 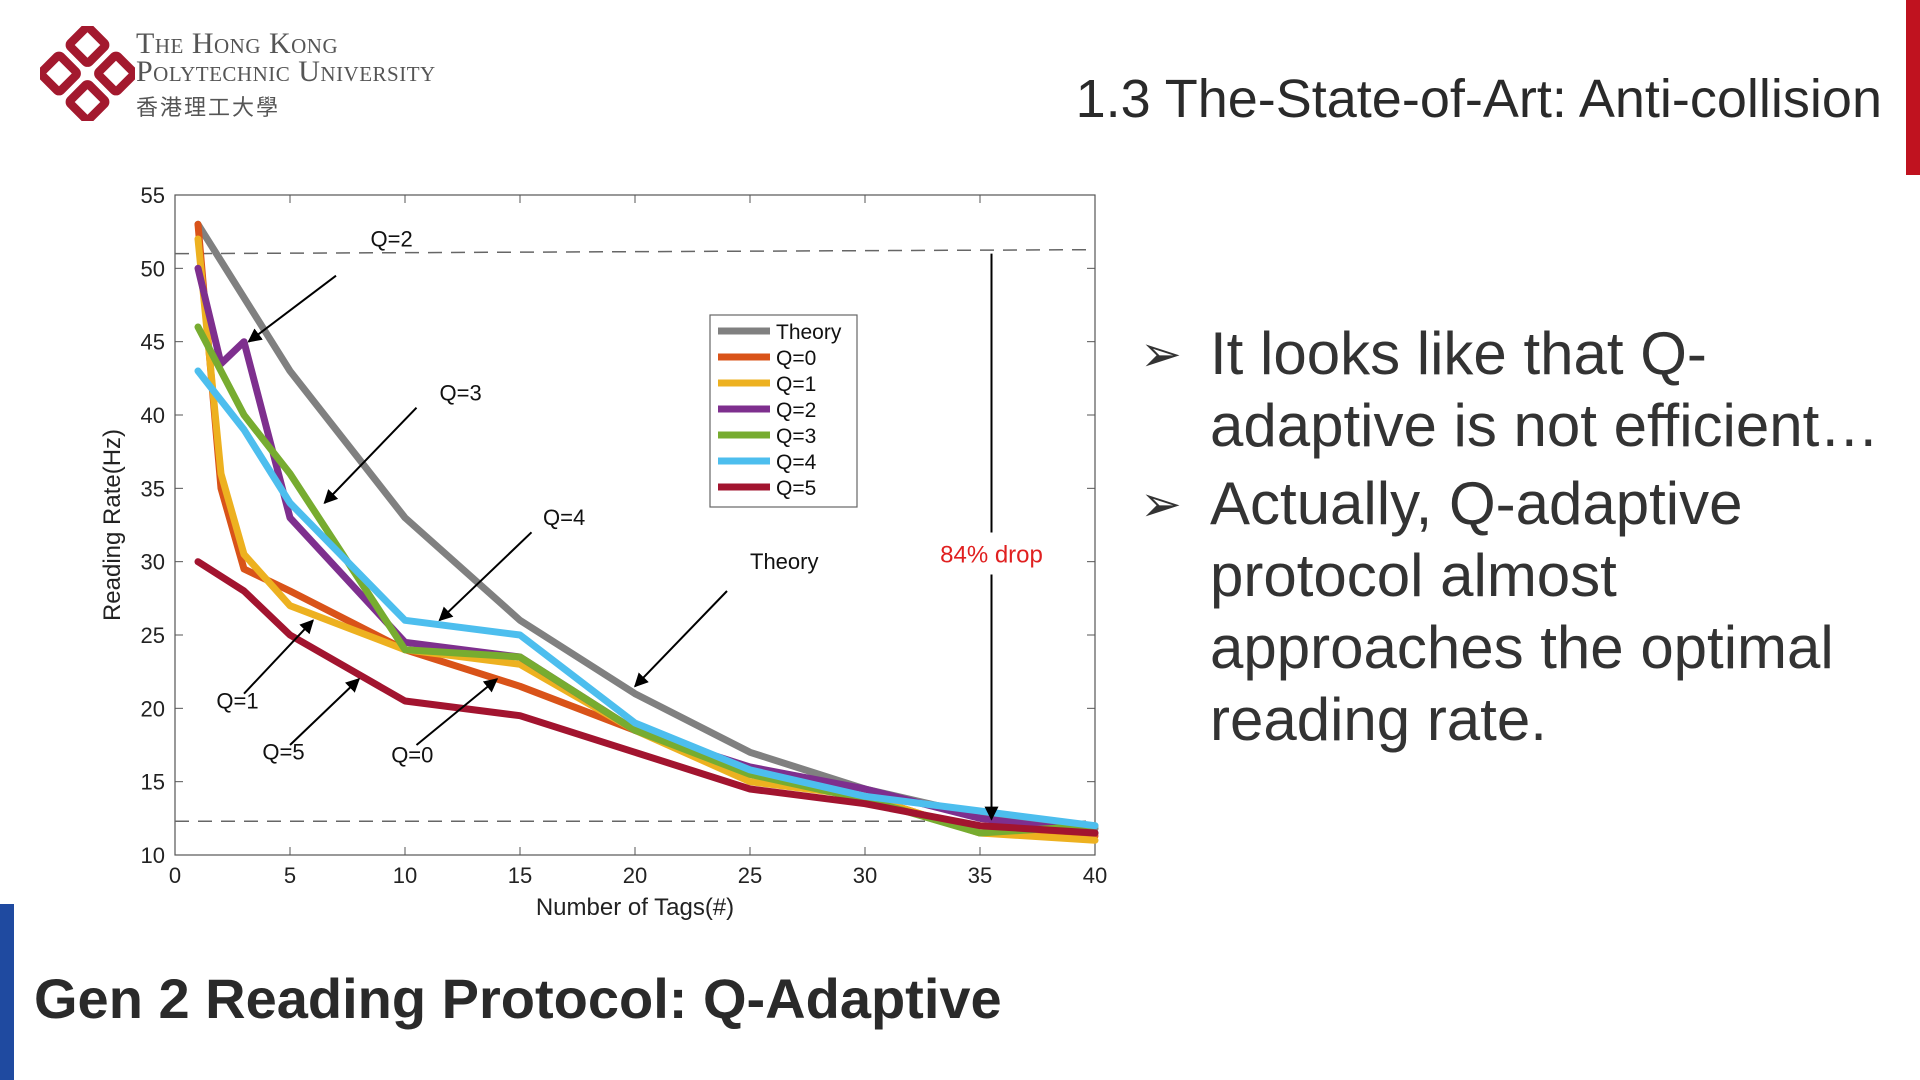 What do you see at coordinates (153, 415) in the screenshot?
I see `y-tick-label: 40` at bounding box center [153, 415].